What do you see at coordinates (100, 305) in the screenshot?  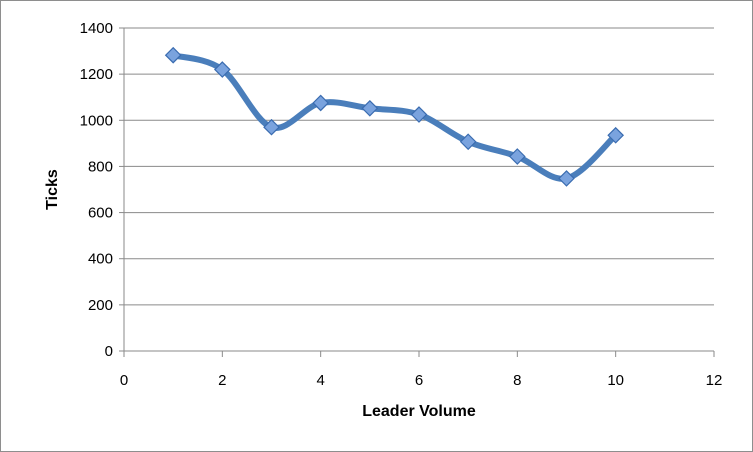 I see `y-tick-label-1: 200` at bounding box center [100, 305].